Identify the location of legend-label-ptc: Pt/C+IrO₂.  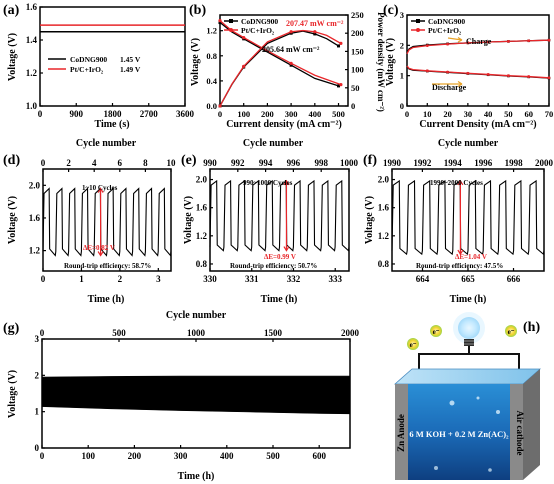
(87, 69).